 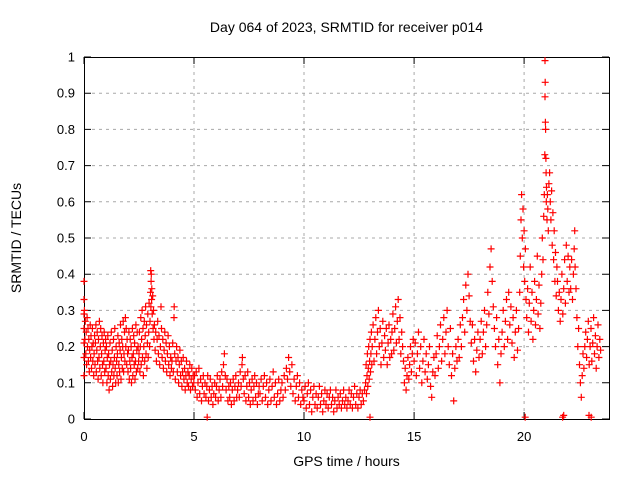 I want to click on y-tick-label: 1, so click(x=71, y=57).